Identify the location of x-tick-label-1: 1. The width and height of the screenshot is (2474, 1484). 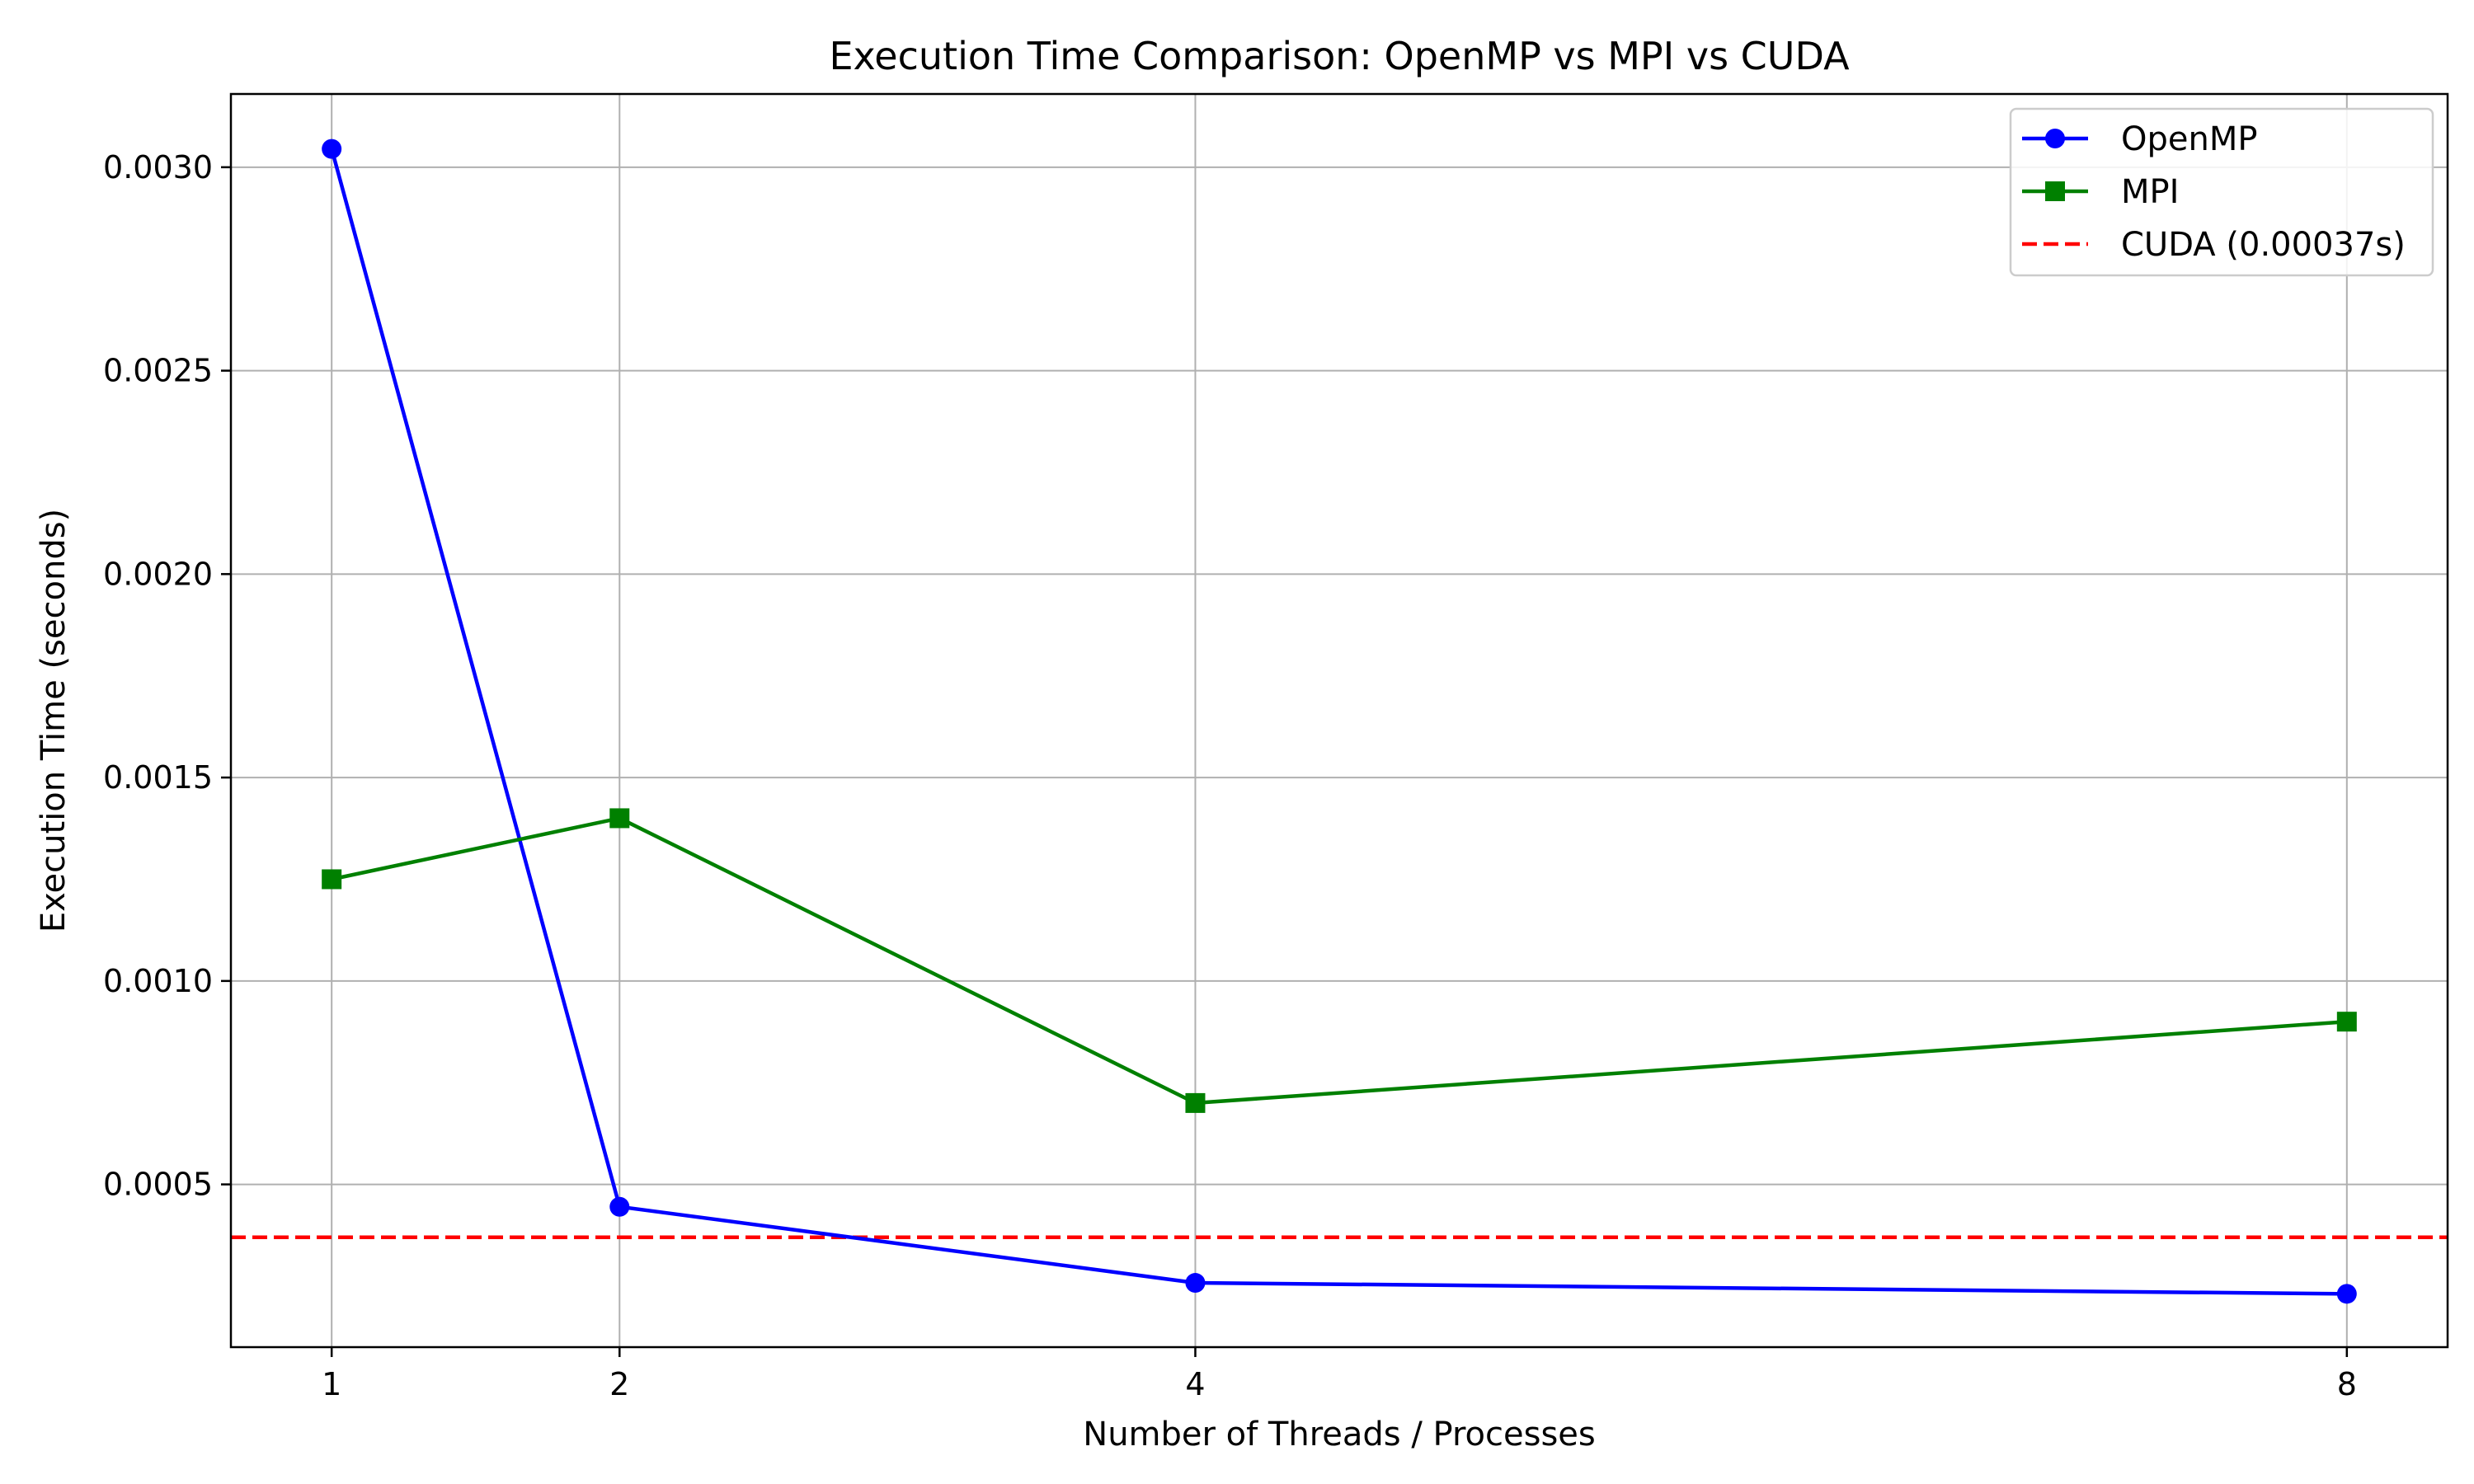
(331, 1384).